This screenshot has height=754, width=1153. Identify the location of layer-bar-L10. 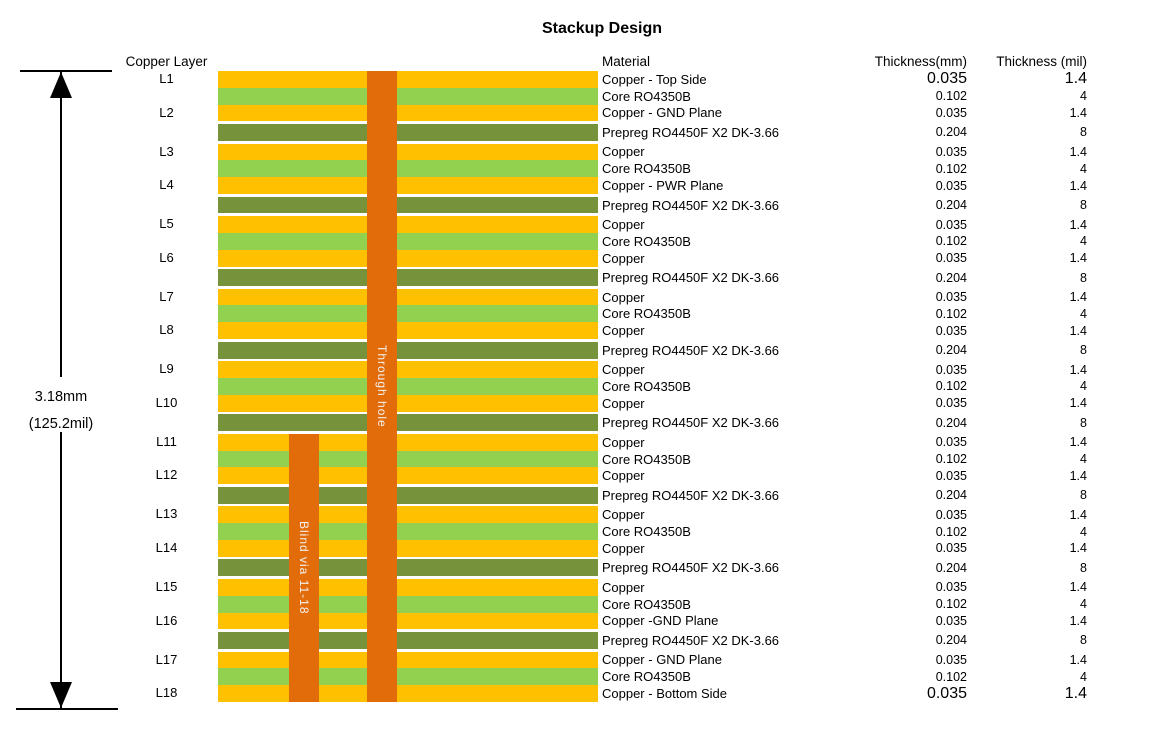
(408, 403).